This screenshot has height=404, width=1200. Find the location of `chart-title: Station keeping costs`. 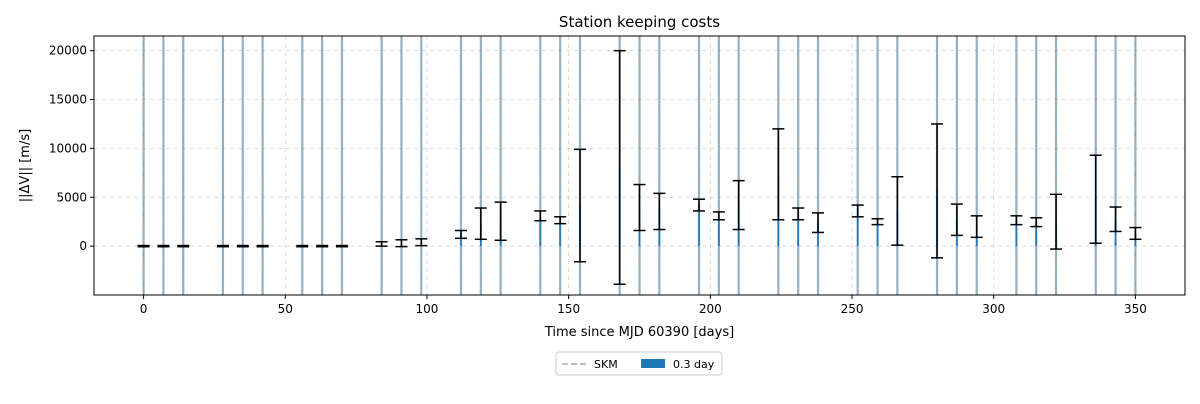

chart-title: Station keeping costs is located at coordinates (639, 22).